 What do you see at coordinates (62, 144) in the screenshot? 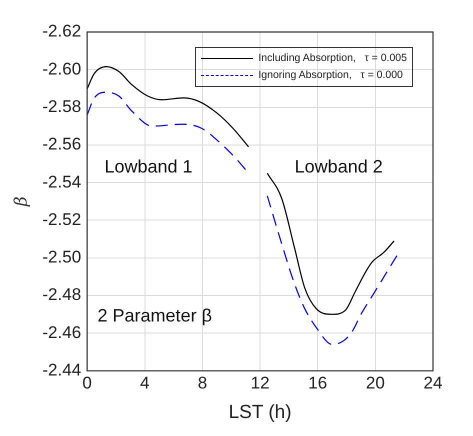
I see `y-tick-label: -2.56` at bounding box center [62, 144].